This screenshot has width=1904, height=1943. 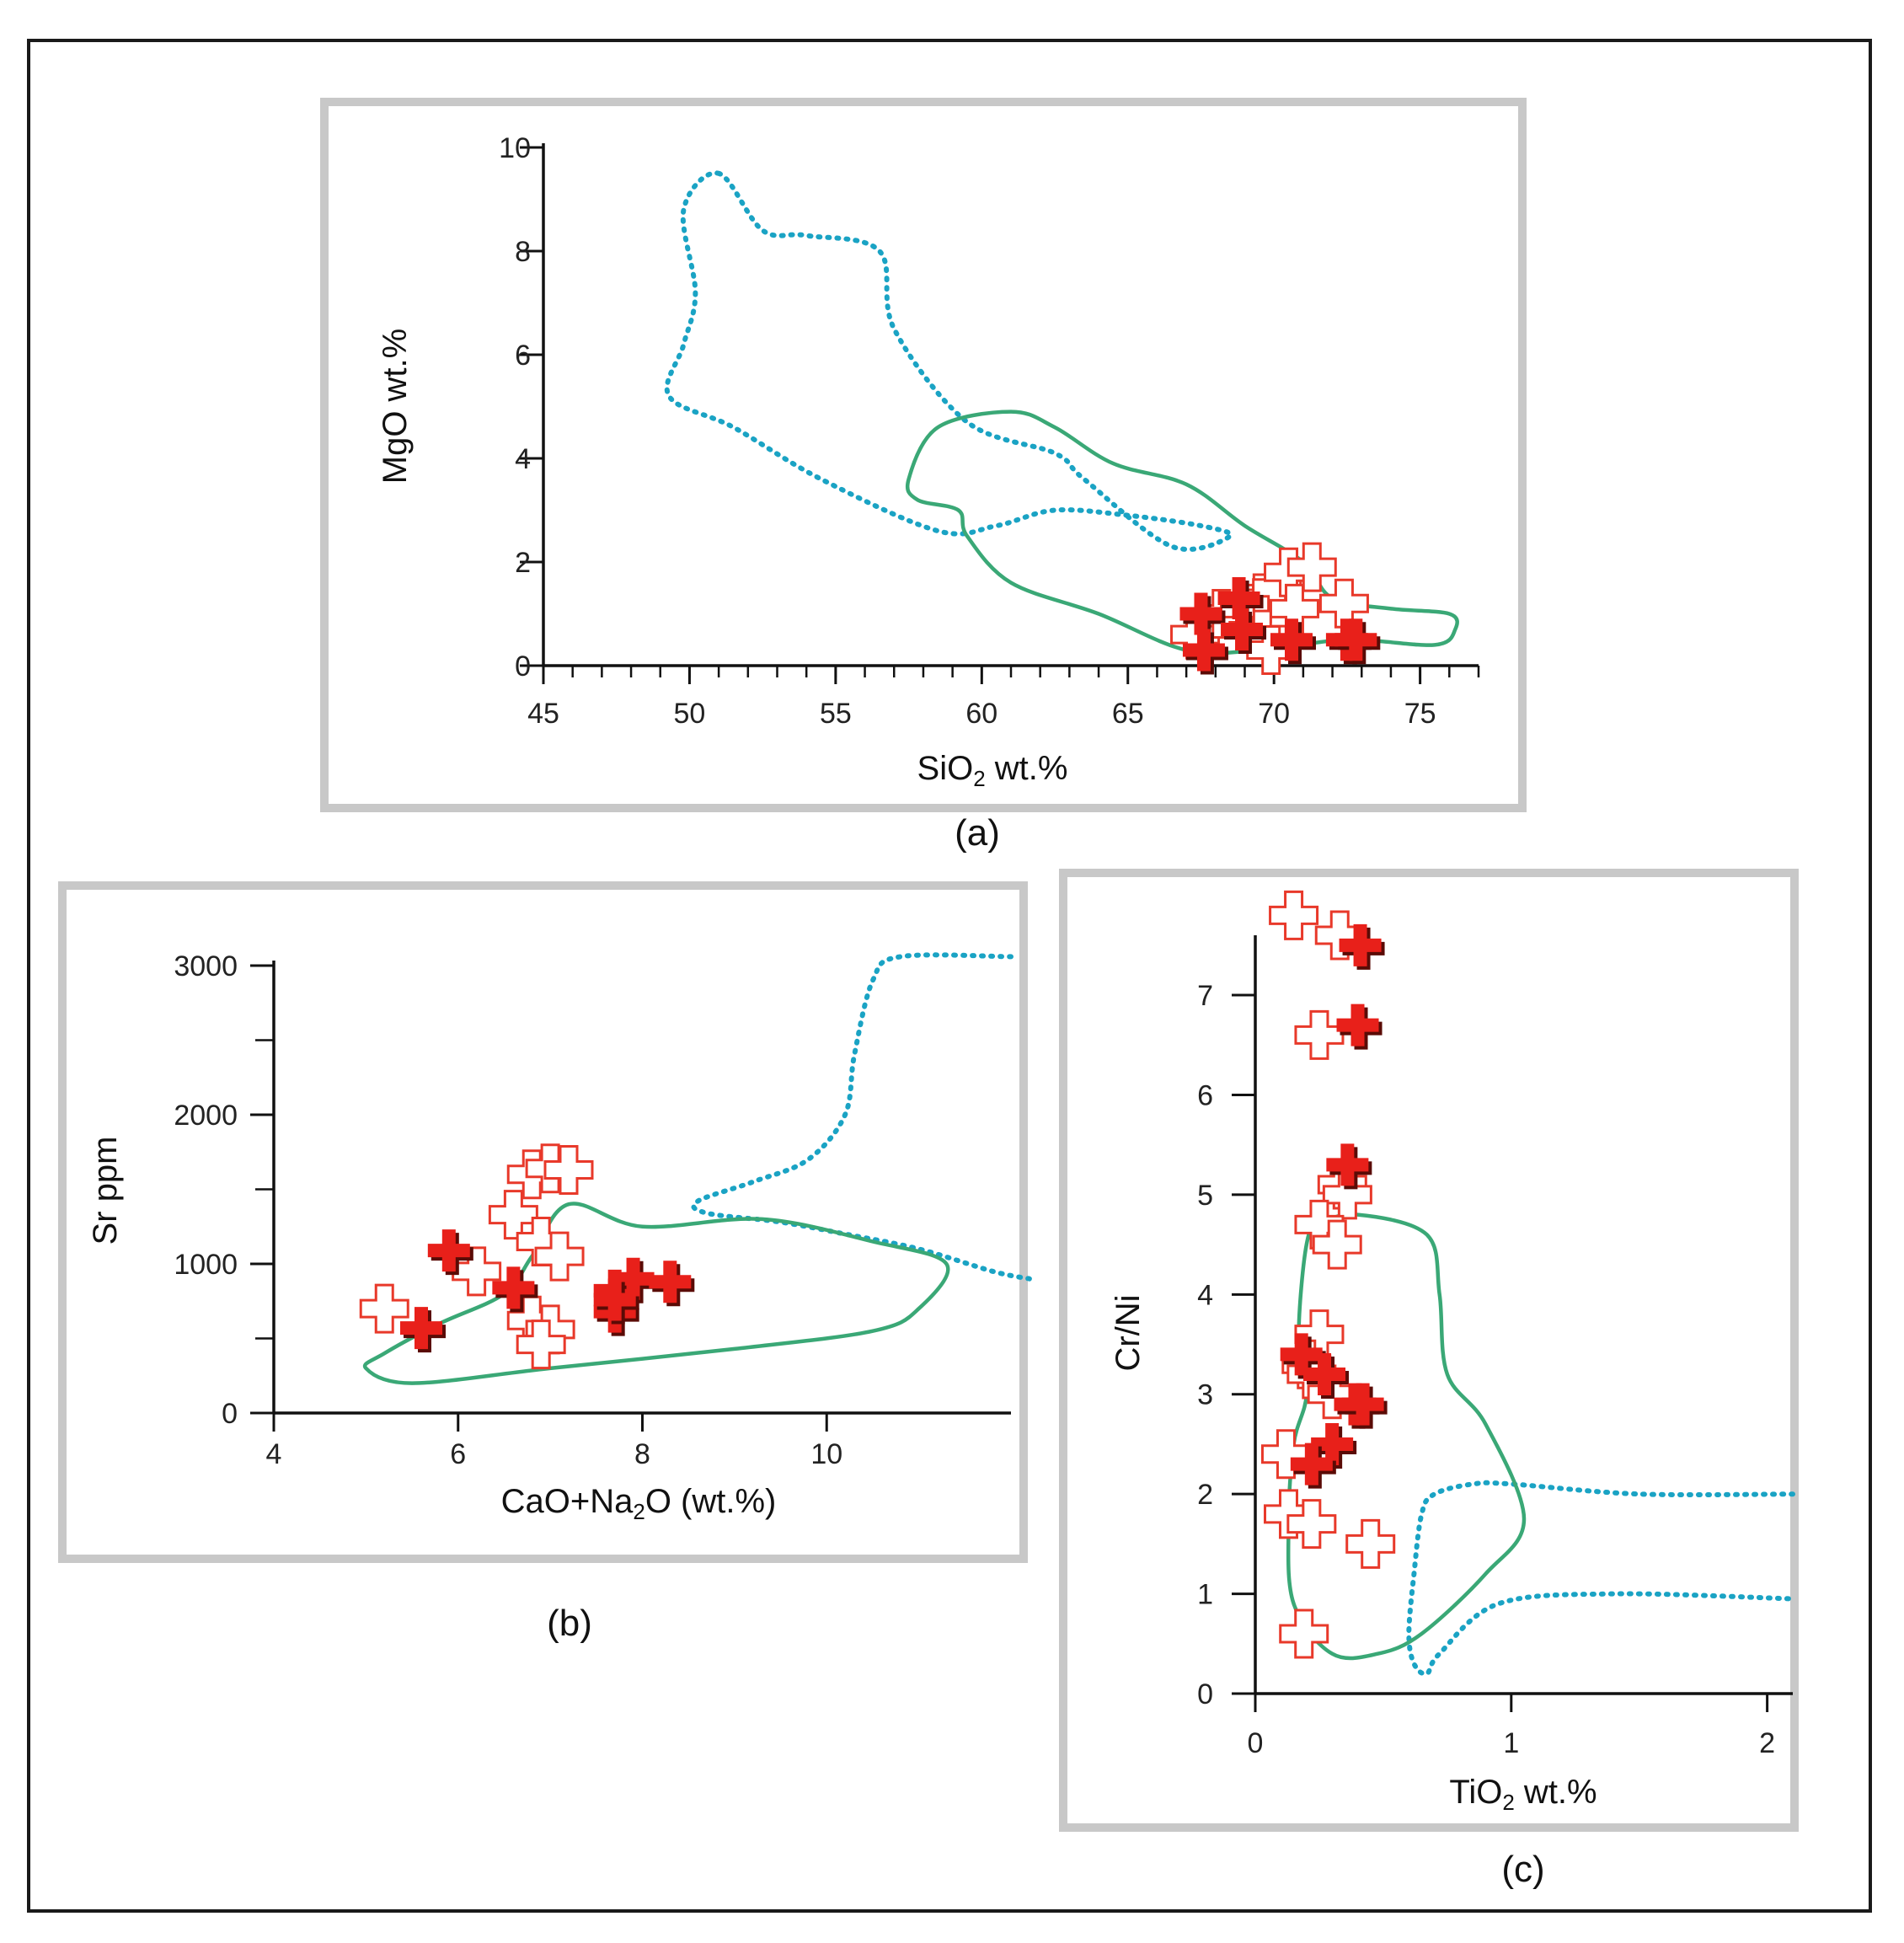 What do you see at coordinates (711, 1501) in the screenshot?
I see `x-axis-title-rest: O (wt.%)` at bounding box center [711, 1501].